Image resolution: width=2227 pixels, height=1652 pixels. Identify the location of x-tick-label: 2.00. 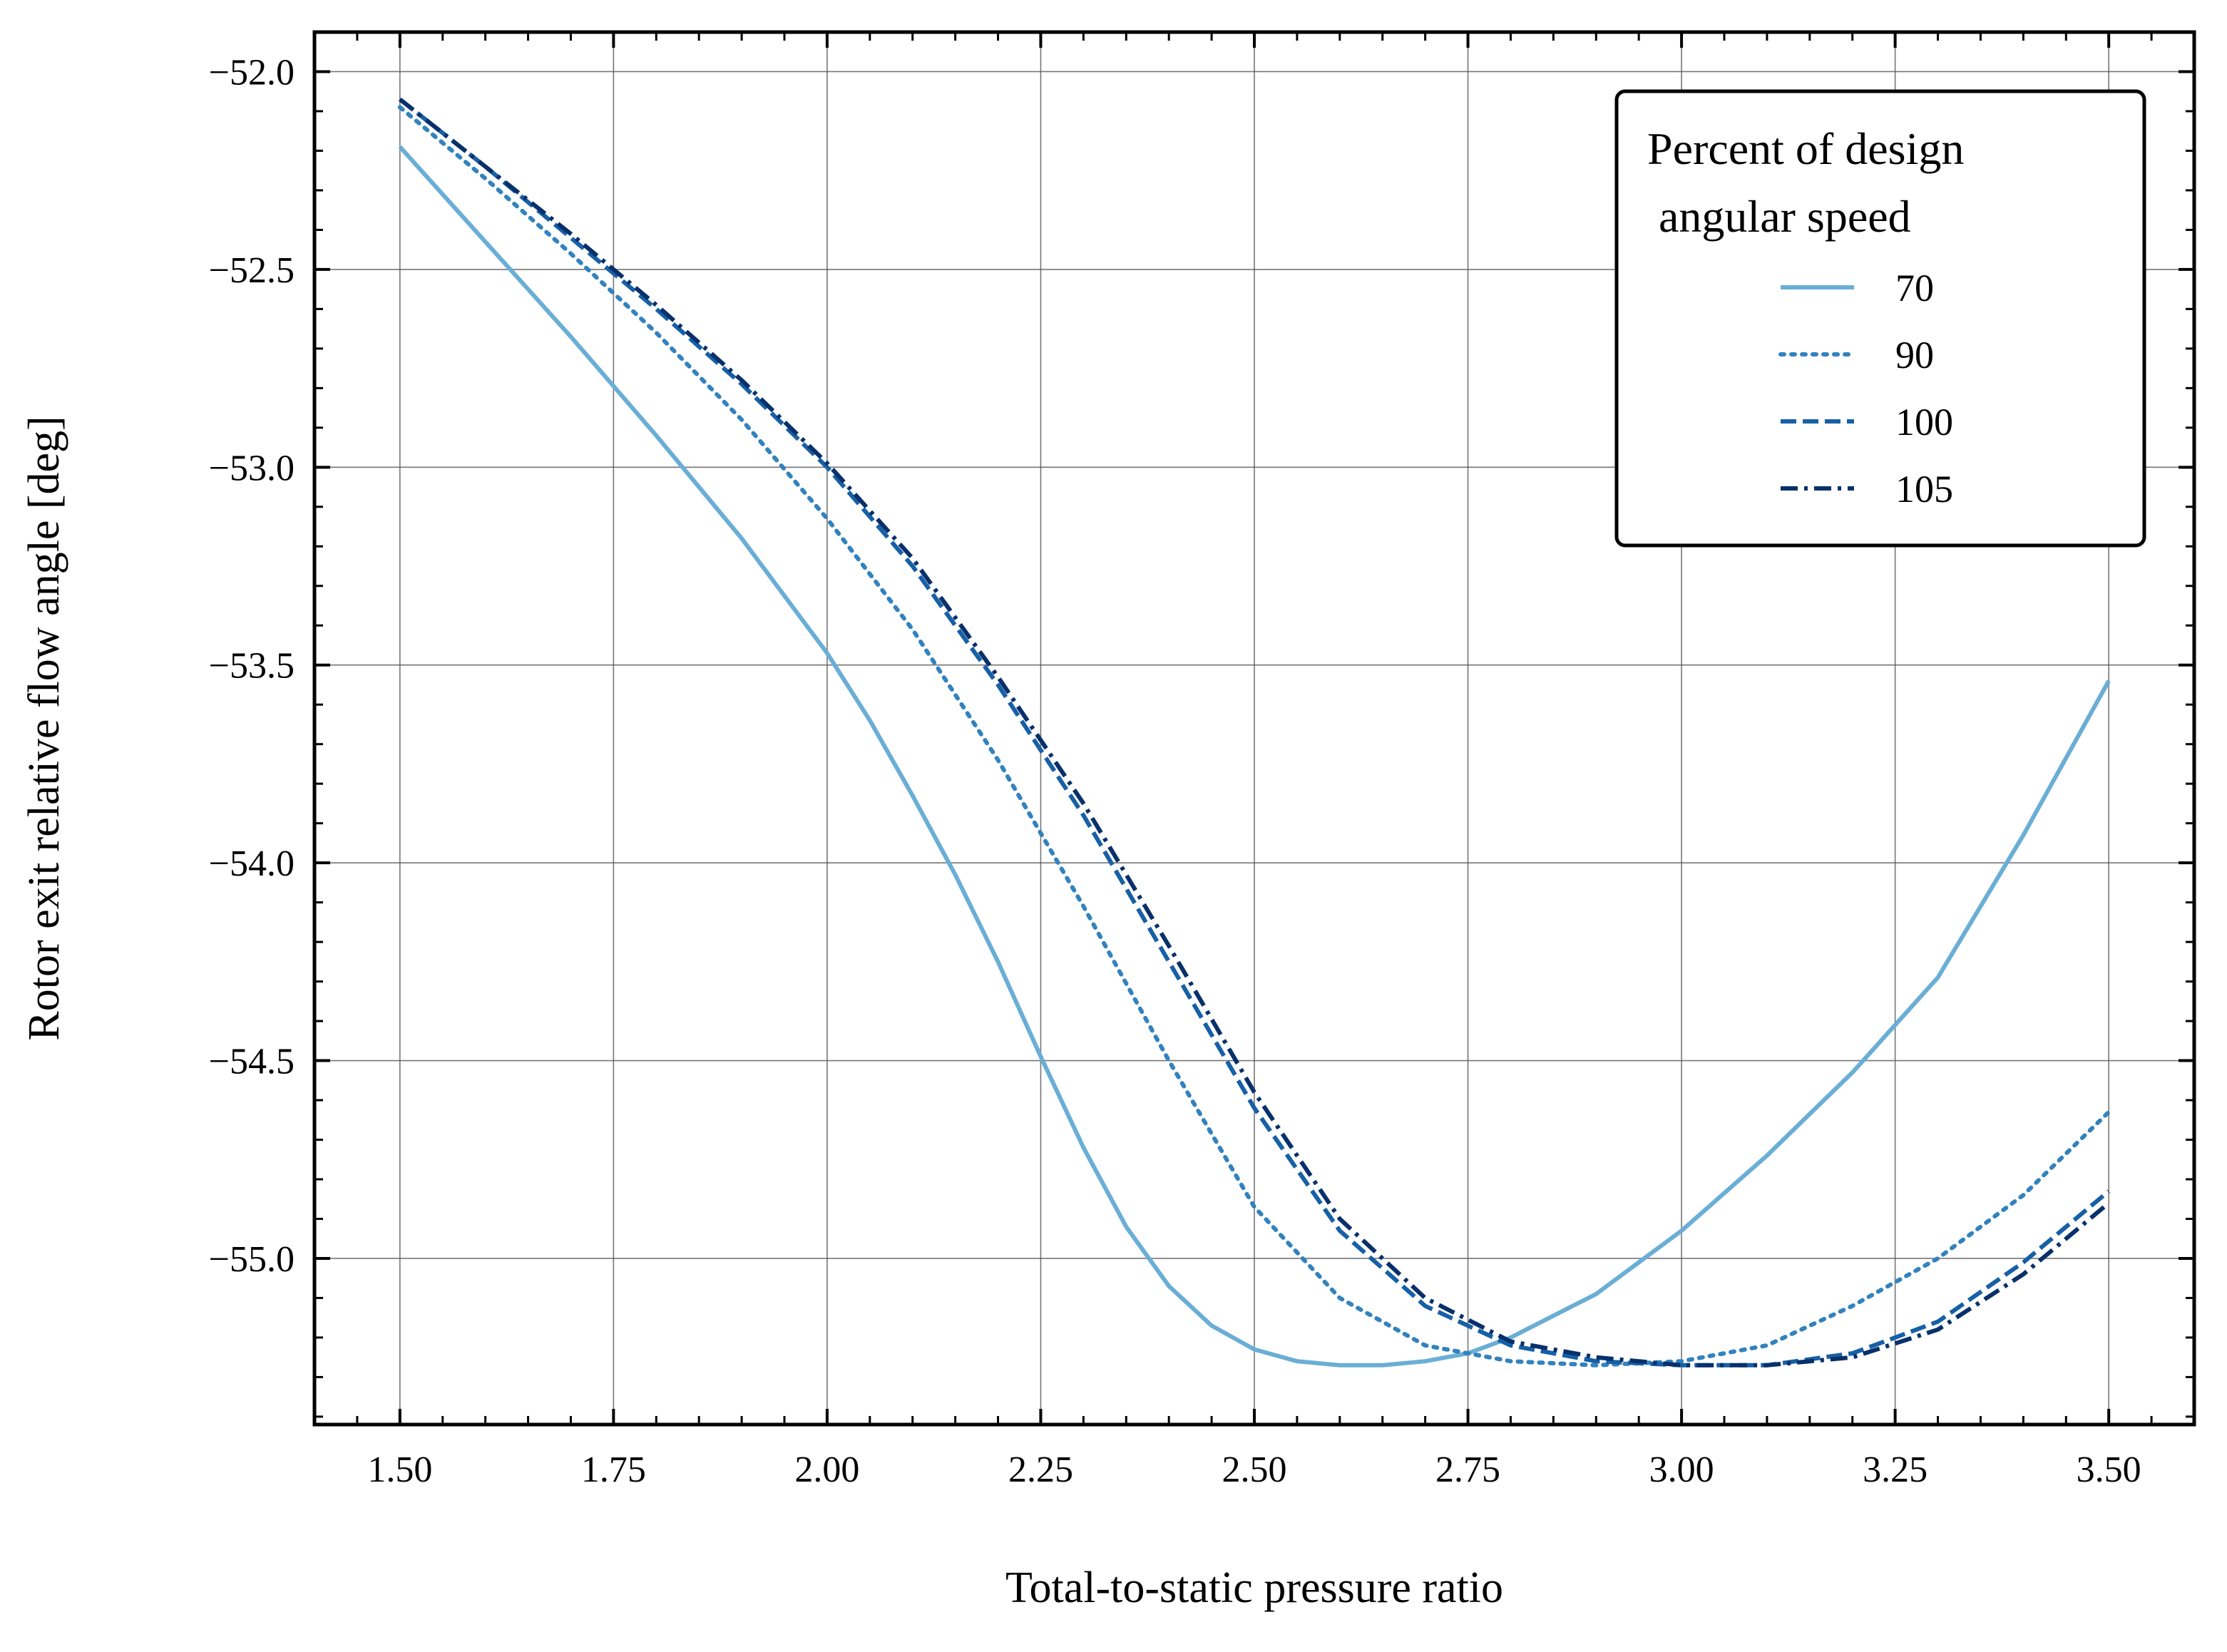
(826, 1470).